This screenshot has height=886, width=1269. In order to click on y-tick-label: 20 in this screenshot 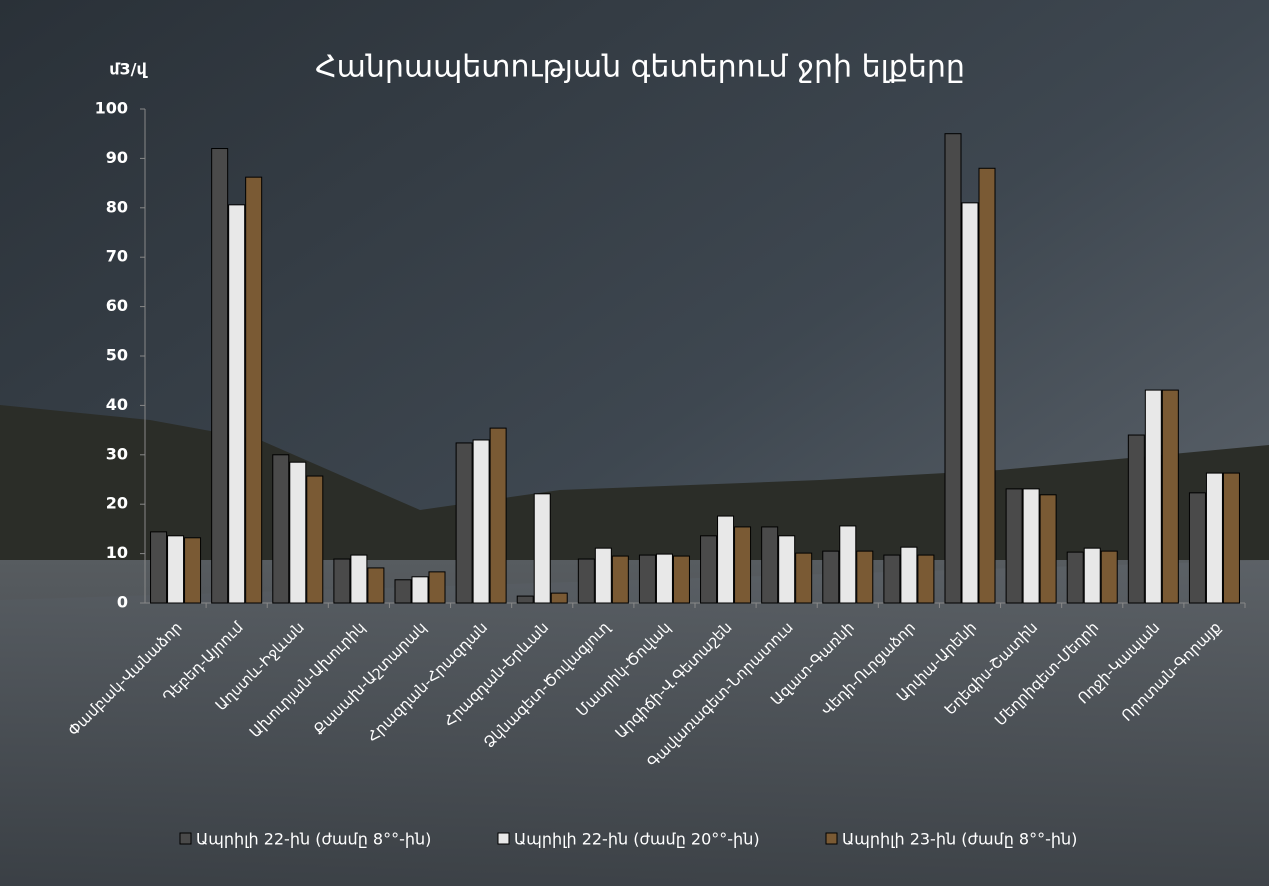, I will do `click(117, 503)`.